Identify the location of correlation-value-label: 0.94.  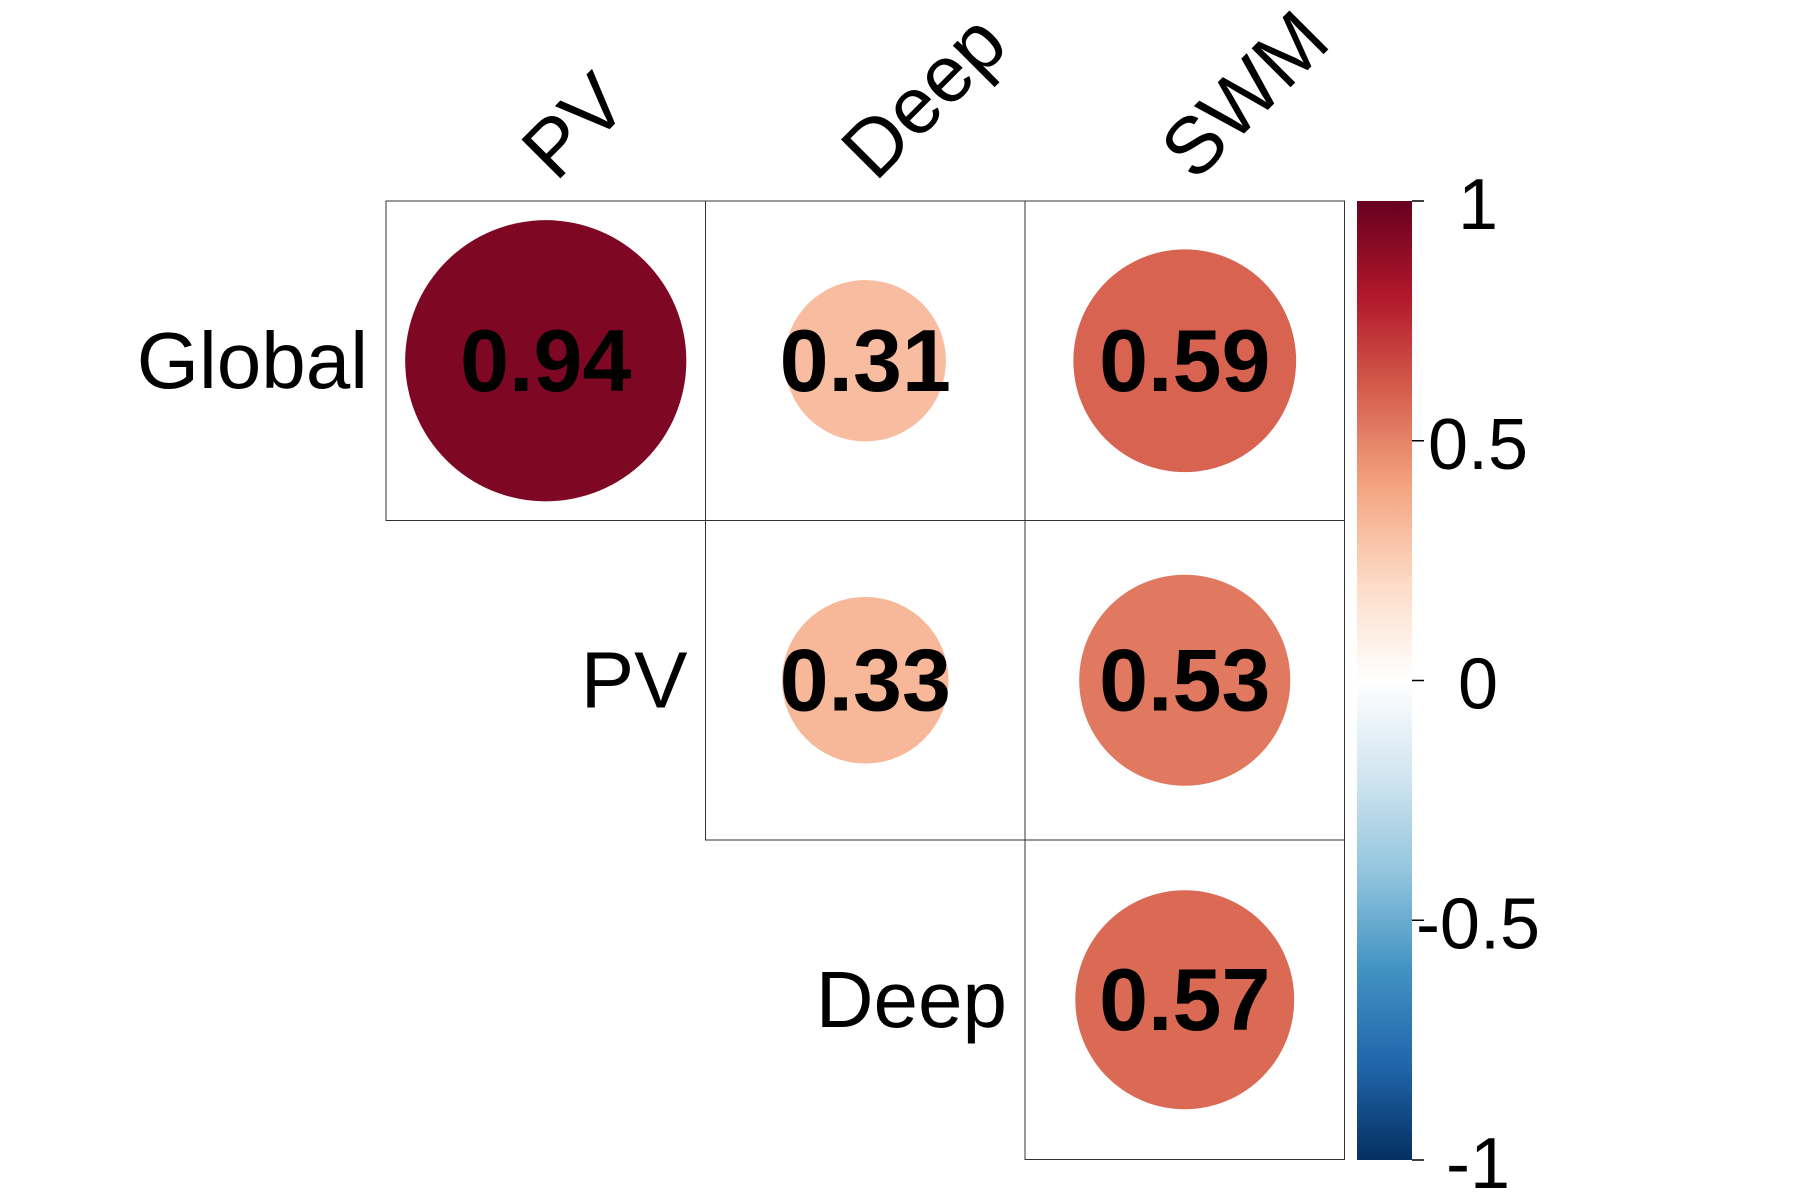
(545, 360).